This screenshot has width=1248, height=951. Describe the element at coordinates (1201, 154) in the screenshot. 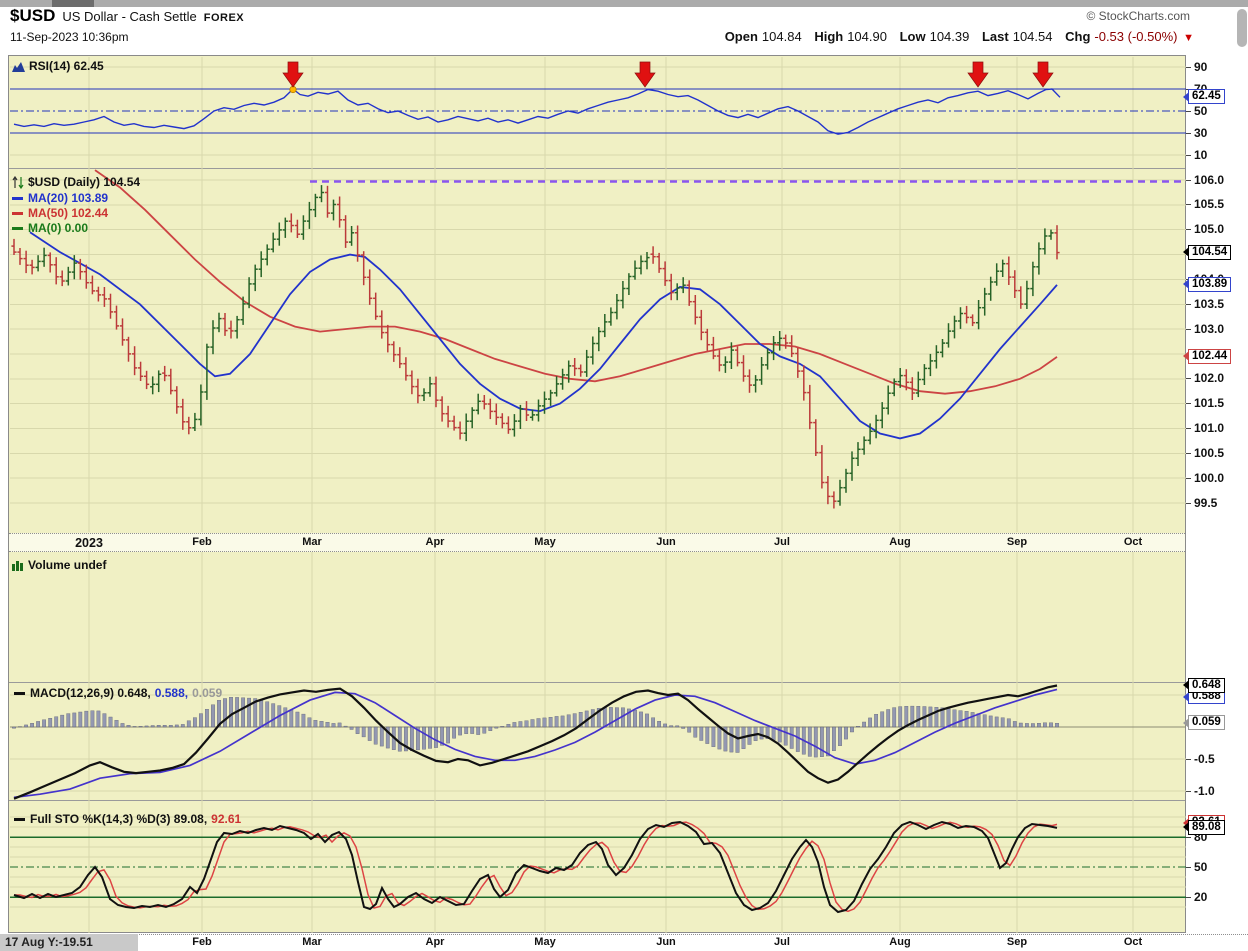

I see `axis-tick-label: 10` at that location.